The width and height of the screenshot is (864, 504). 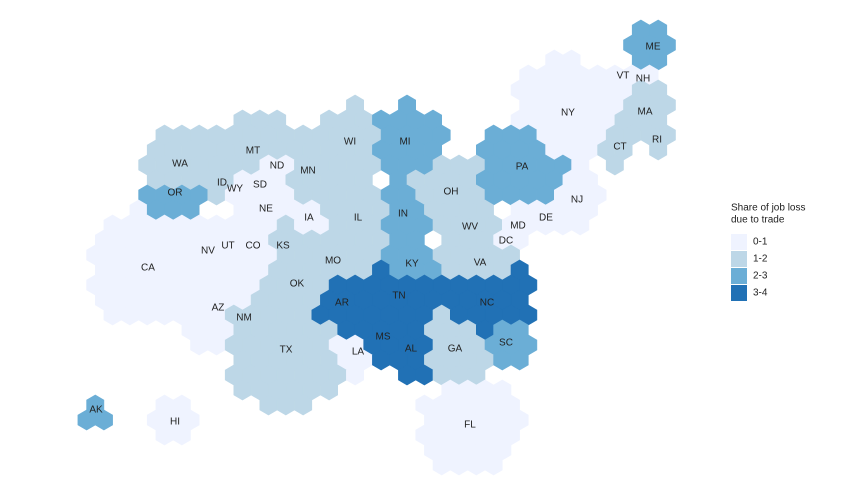 What do you see at coordinates (470, 425) in the screenshot?
I see `state-label: FL` at bounding box center [470, 425].